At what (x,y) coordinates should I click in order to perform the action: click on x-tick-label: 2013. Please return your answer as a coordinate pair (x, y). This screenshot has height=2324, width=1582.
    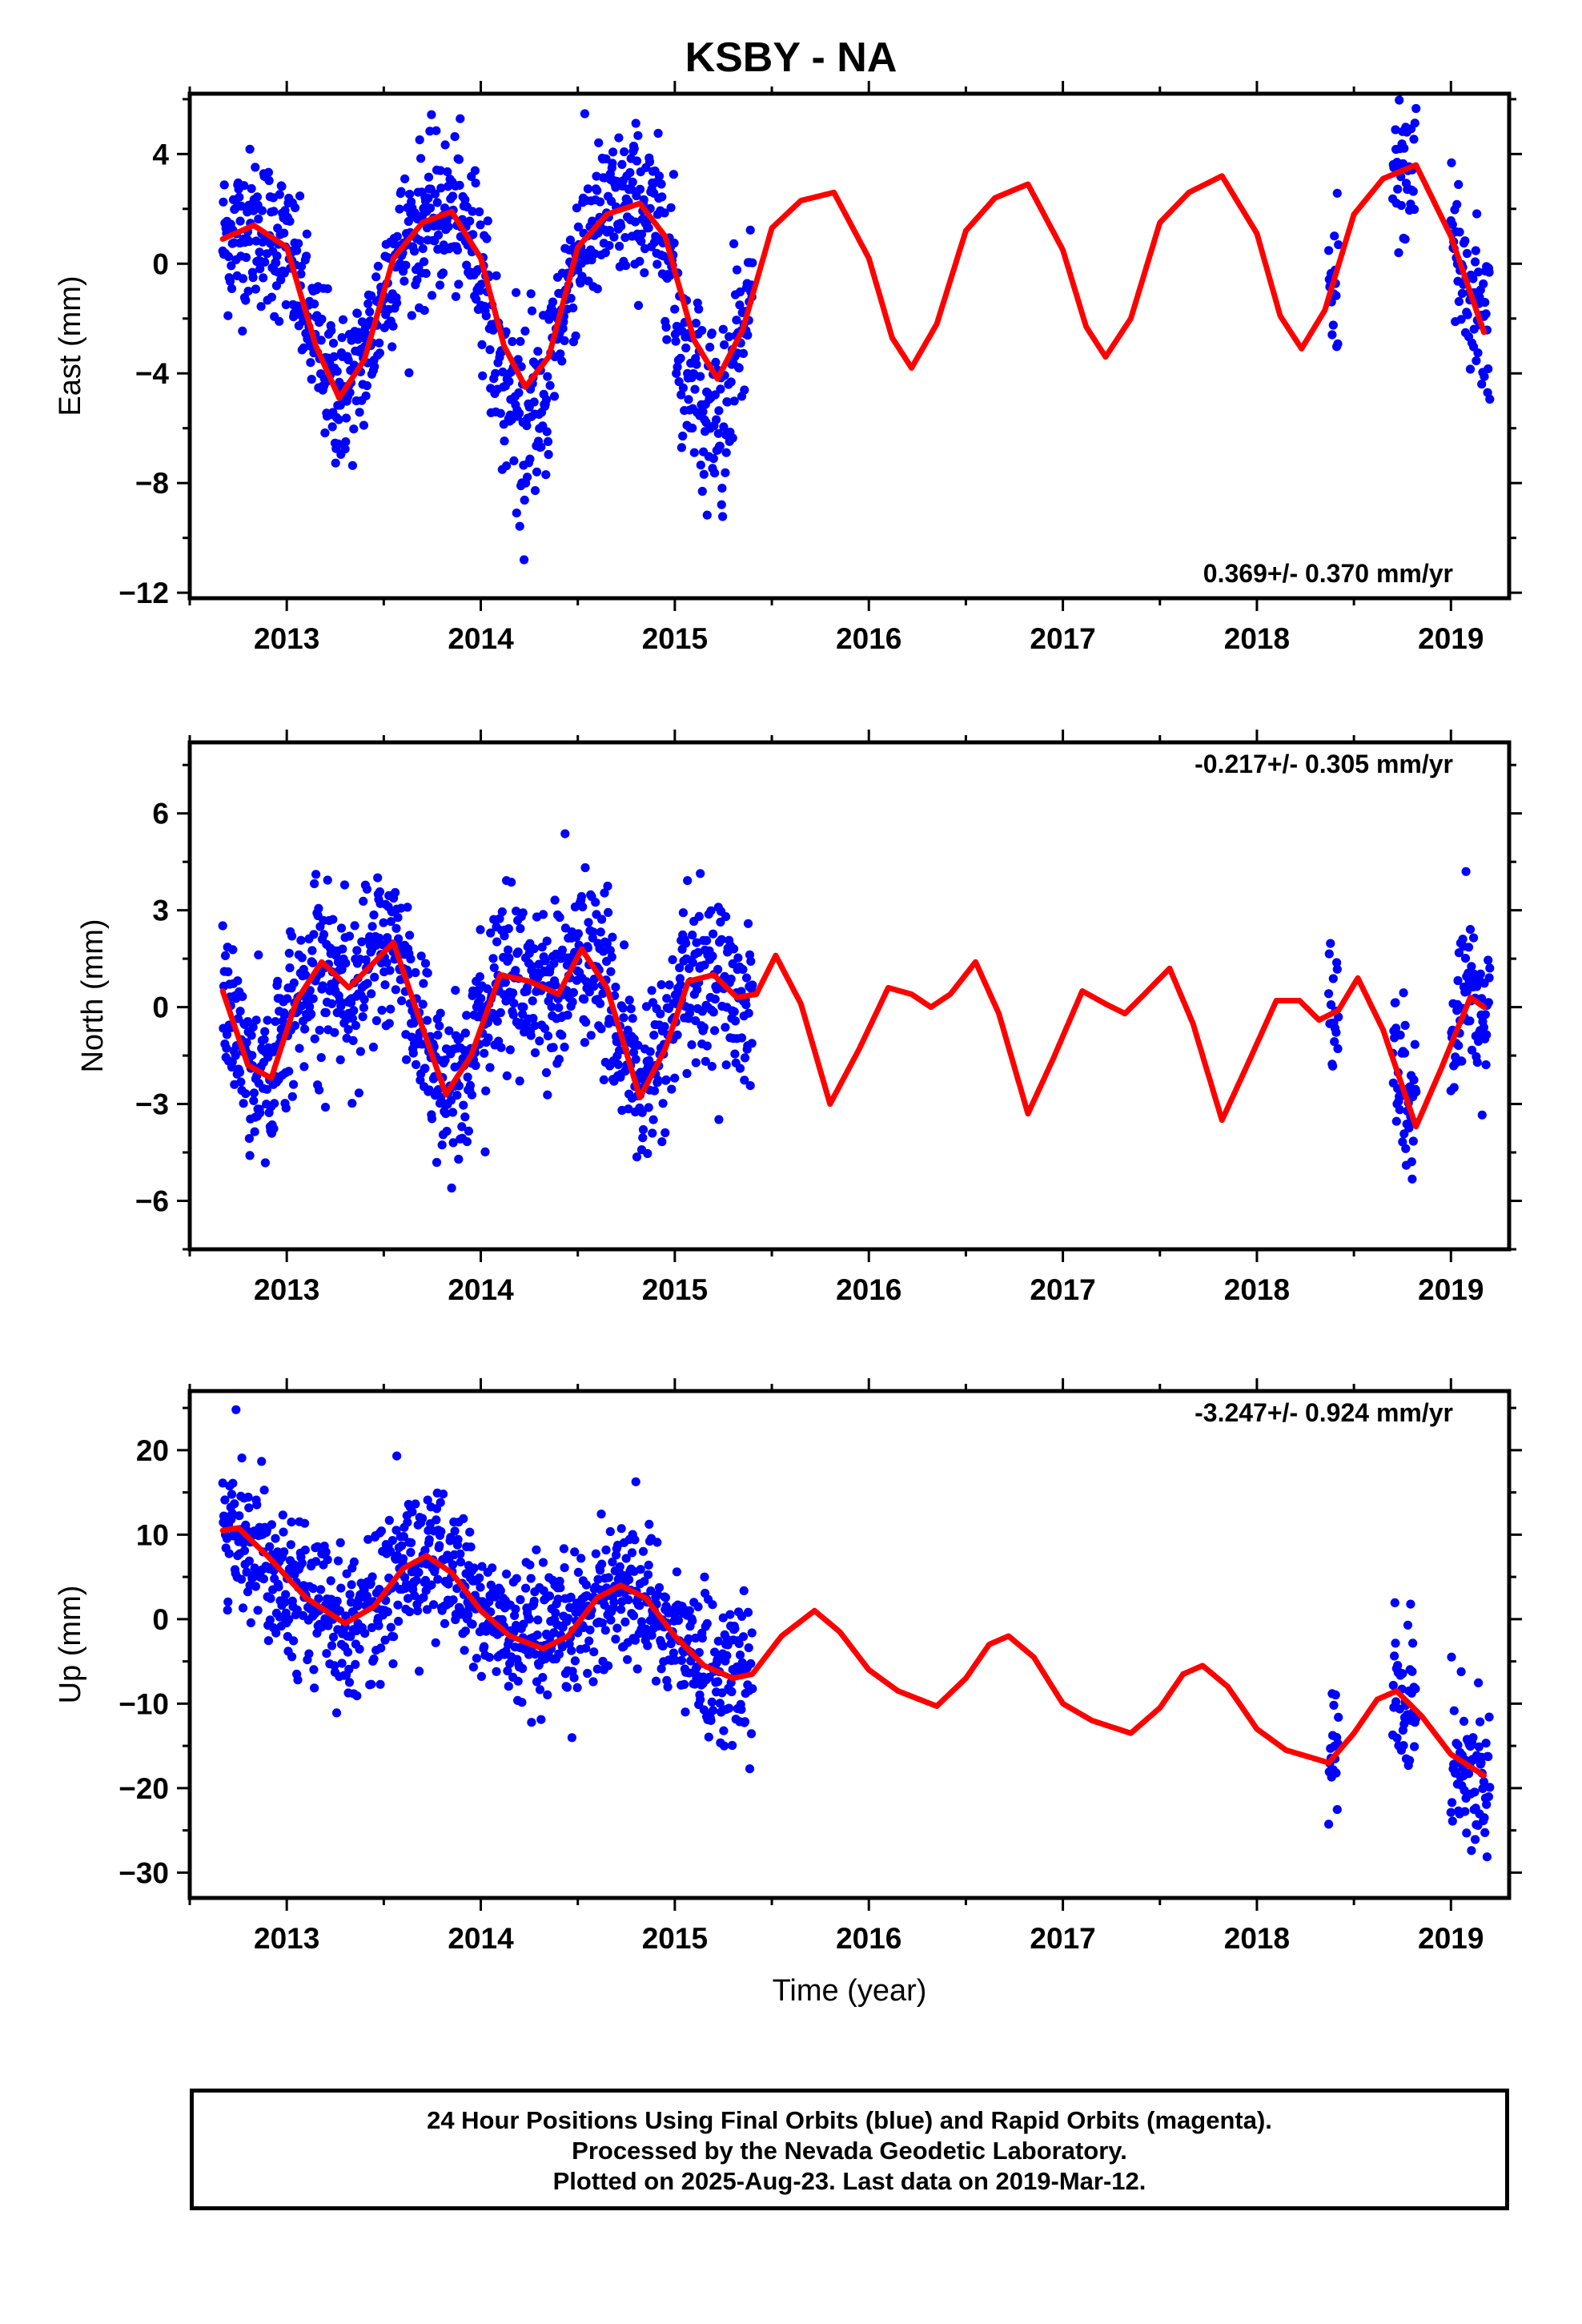
    Looking at the image, I should click on (287, 1289).